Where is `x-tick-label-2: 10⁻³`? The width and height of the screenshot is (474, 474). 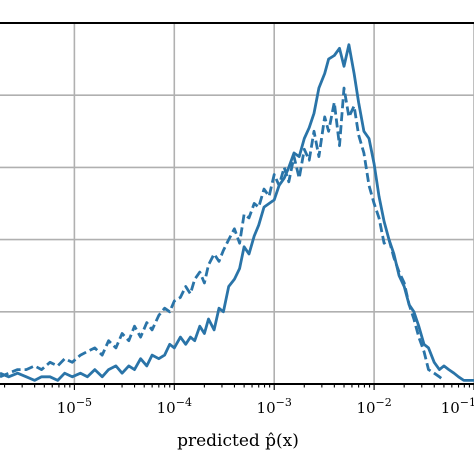
x-tick-label-2: 10⁻³ is located at coordinates (274, 406).